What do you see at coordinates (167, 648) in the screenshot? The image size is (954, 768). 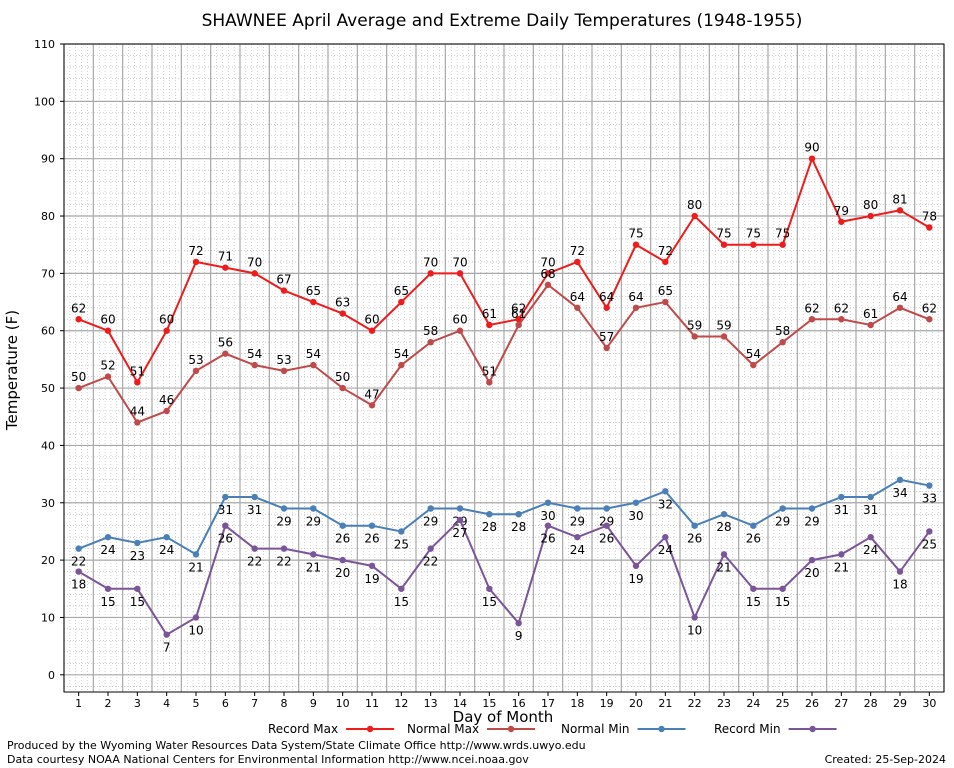 I see `record-min-data-label: 7` at bounding box center [167, 648].